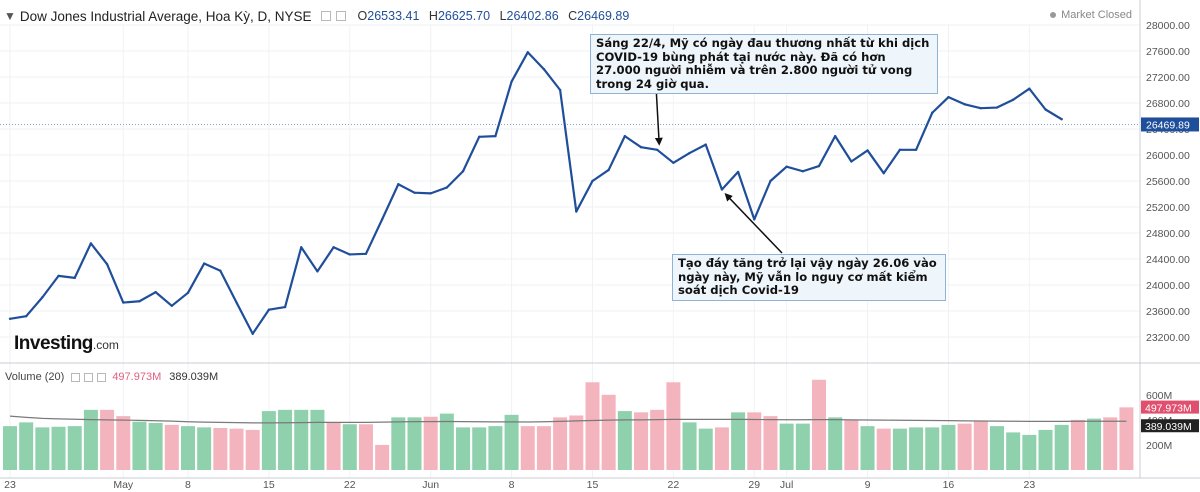 The height and width of the screenshot is (492, 1200). I want to click on collapse-chevron-icon: ▼, so click(10, 16).